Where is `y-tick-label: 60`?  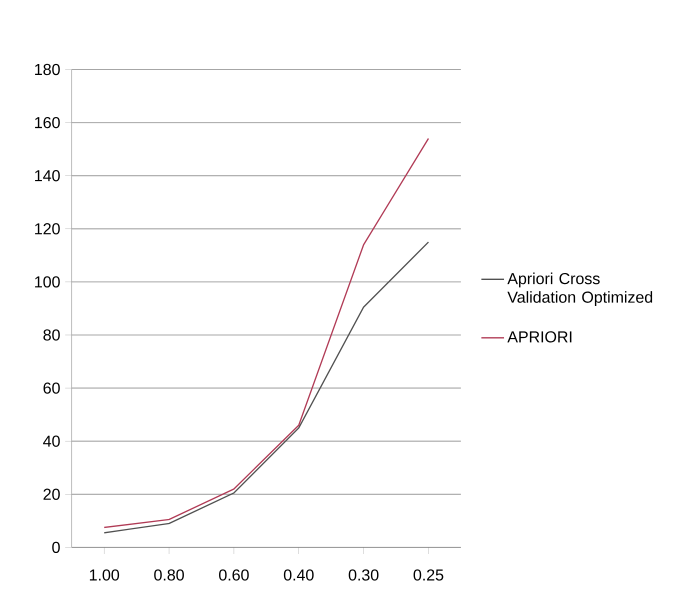
y-tick-label: 60 is located at coordinates (52, 388).